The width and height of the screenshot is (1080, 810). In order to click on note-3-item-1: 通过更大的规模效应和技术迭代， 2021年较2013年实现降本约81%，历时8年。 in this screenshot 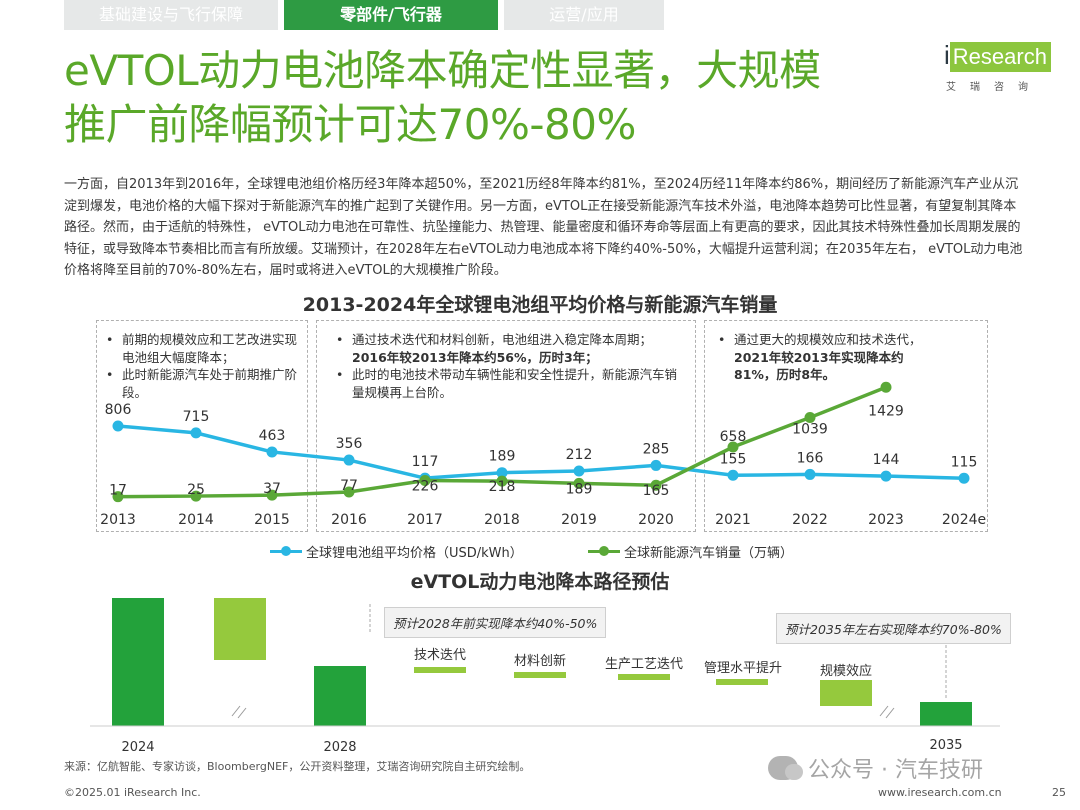, I will do `click(821, 357)`.